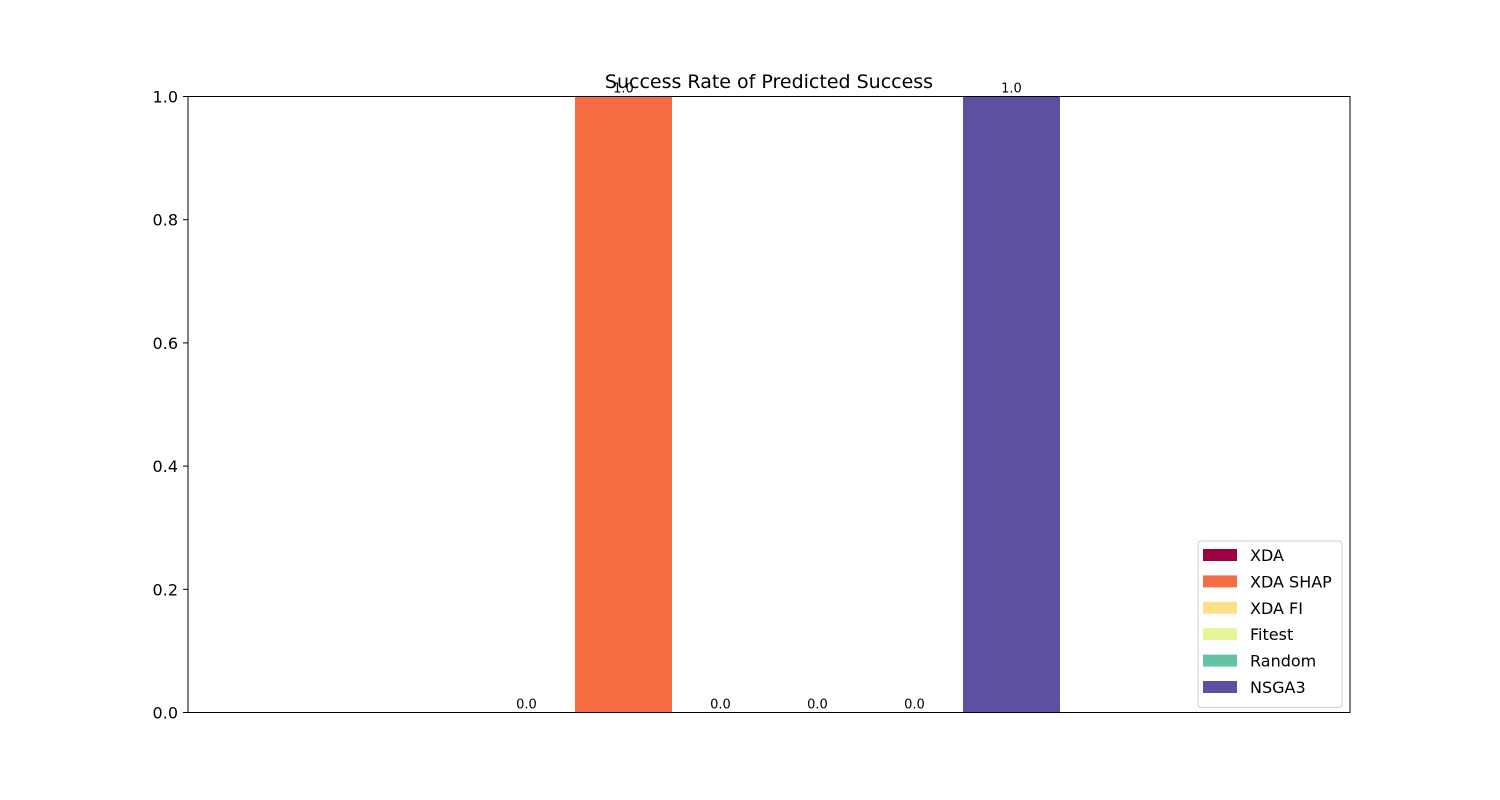  What do you see at coordinates (1011, 404) in the screenshot?
I see `bar-nsga3` at bounding box center [1011, 404].